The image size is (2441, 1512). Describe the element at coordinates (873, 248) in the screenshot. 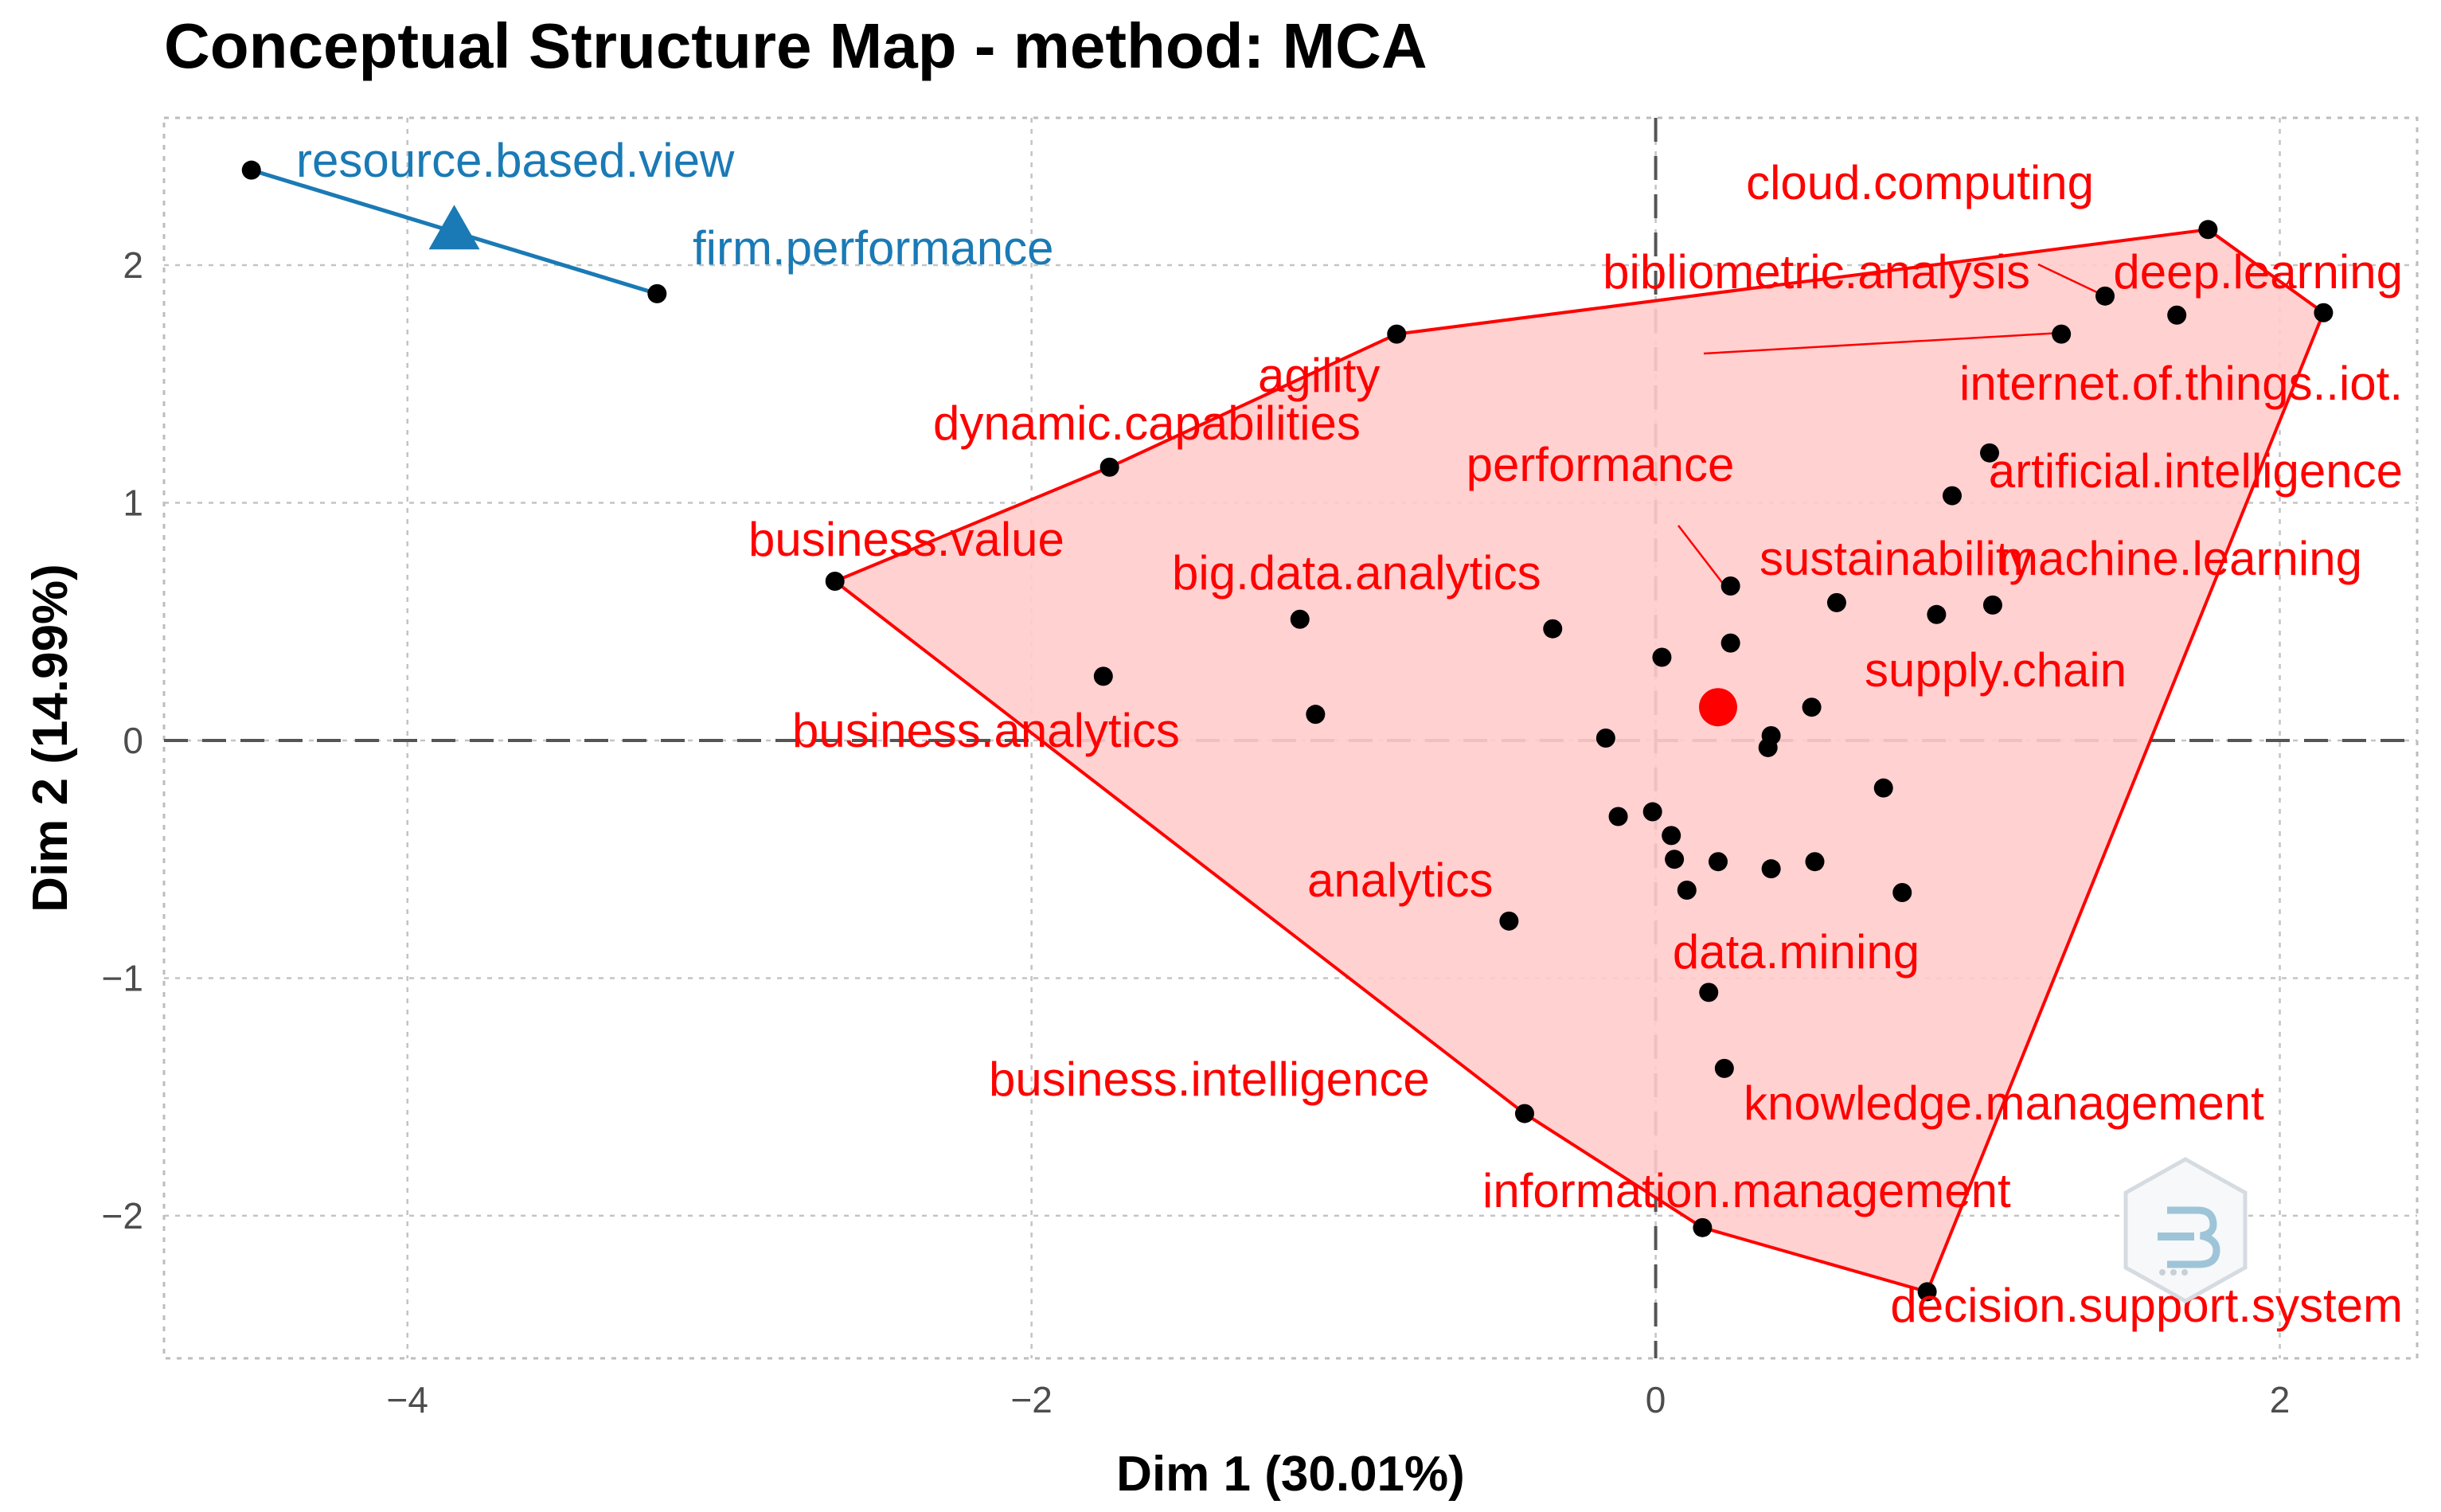

I see `point-label: firm.performance` at that location.